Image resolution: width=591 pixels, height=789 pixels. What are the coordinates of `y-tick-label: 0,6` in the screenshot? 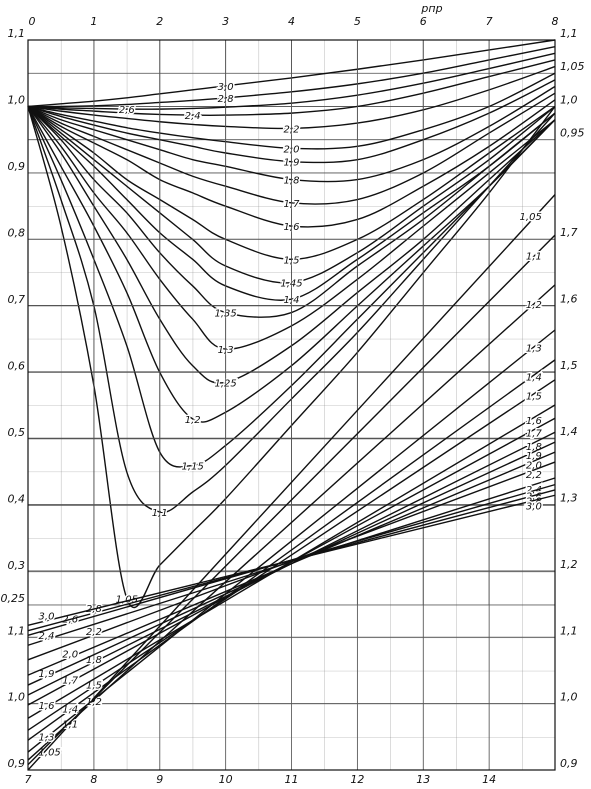 It's located at (17, 365).